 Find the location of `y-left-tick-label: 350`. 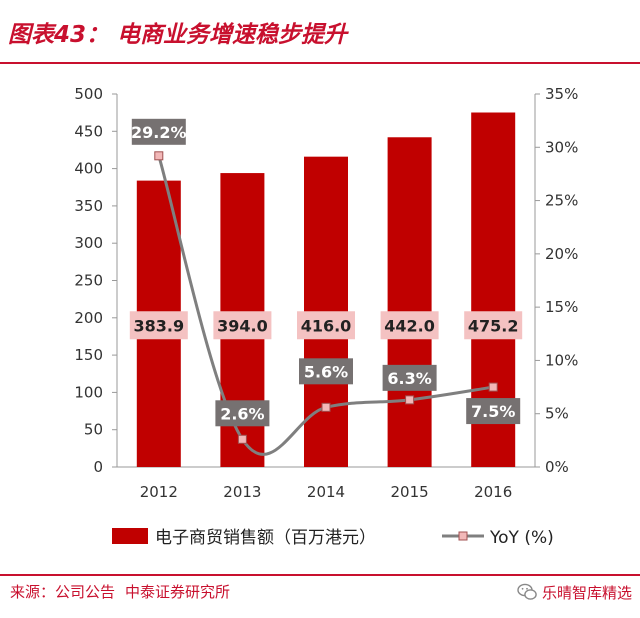

y-left-tick-label: 350 is located at coordinates (88, 206).